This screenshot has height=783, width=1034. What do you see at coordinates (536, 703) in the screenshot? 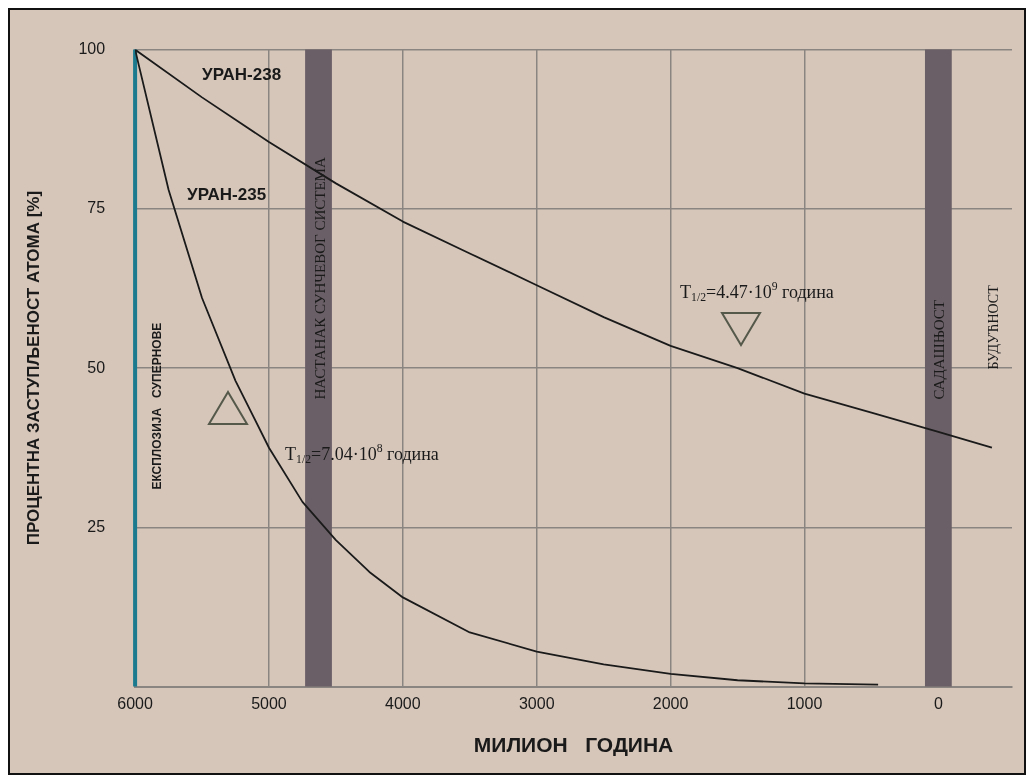
I see `x-tick-label: 3000` at bounding box center [536, 703].